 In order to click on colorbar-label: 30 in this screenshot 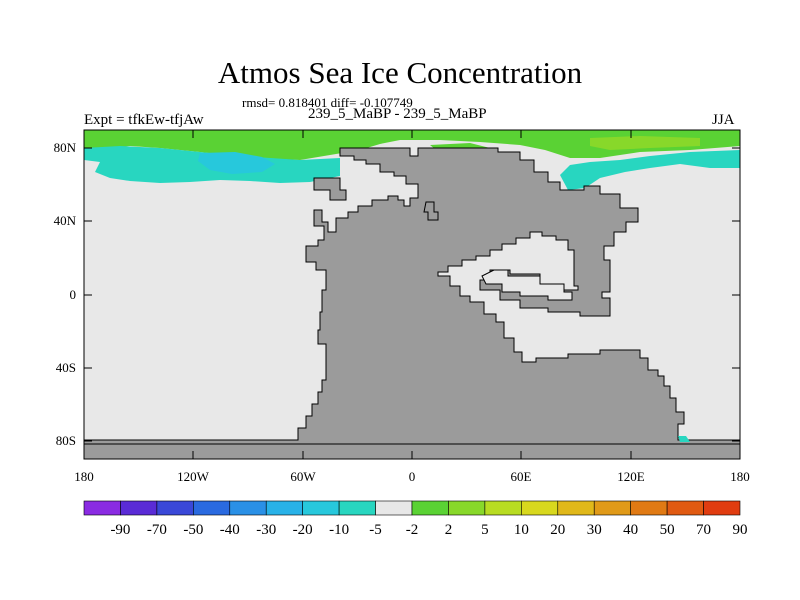, I will do `click(594, 530)`.